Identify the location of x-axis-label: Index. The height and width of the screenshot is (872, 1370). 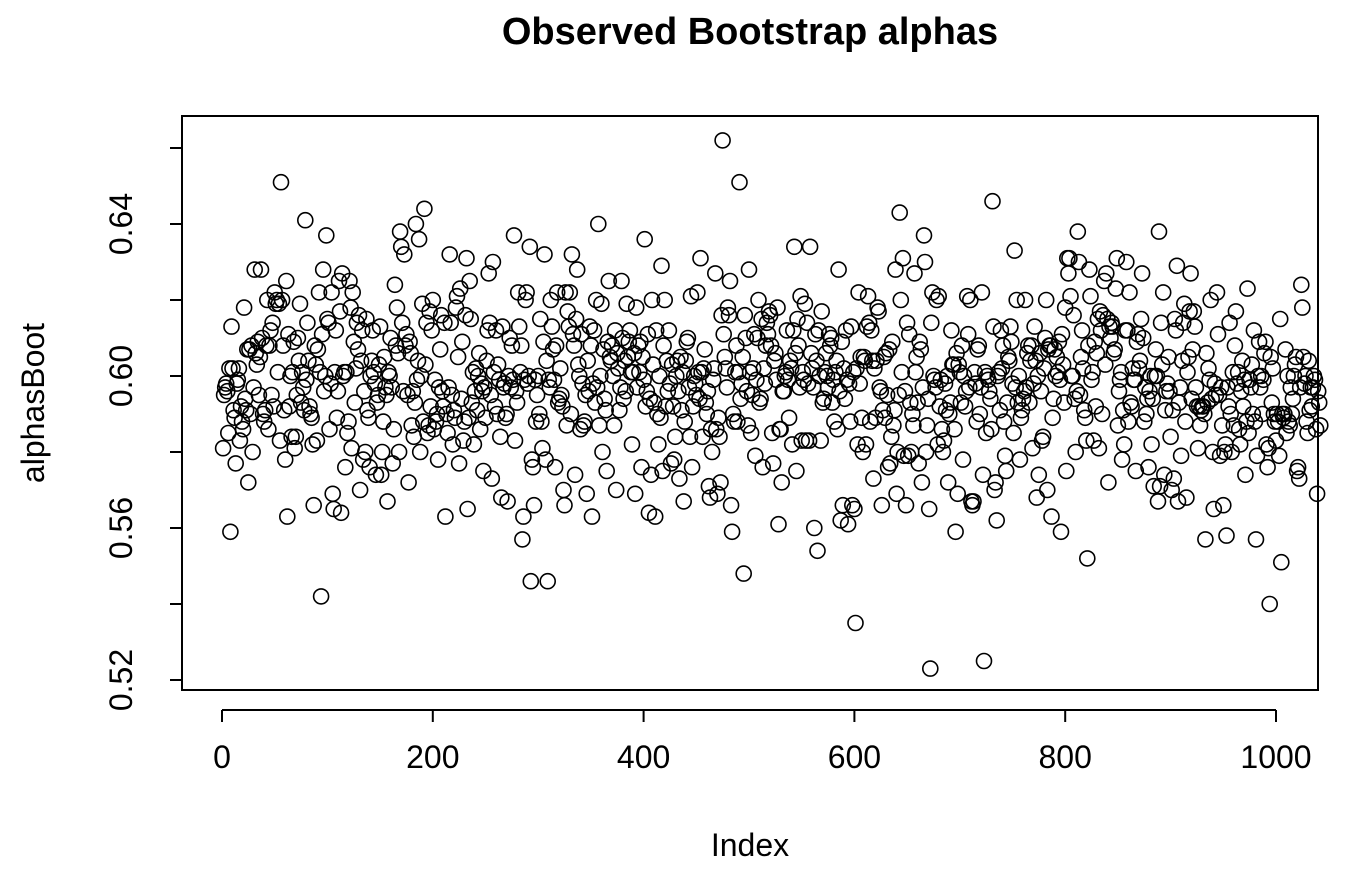
(750, 845).